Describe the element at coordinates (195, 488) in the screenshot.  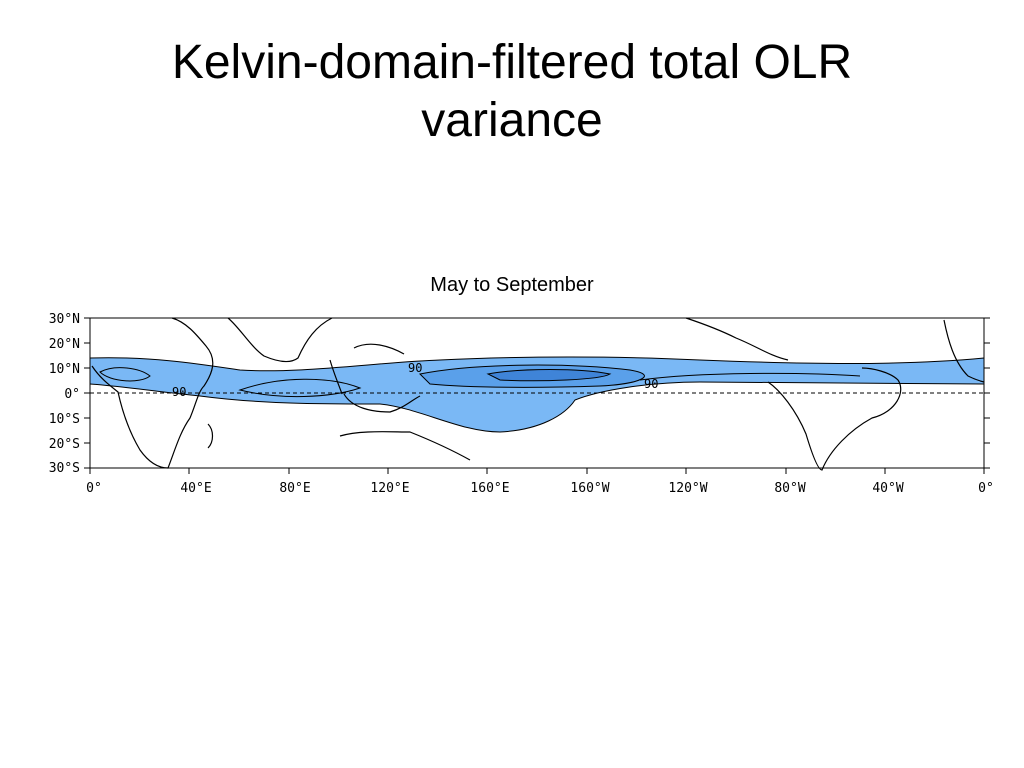
I see `x-axis-label: 40°E` at that location.